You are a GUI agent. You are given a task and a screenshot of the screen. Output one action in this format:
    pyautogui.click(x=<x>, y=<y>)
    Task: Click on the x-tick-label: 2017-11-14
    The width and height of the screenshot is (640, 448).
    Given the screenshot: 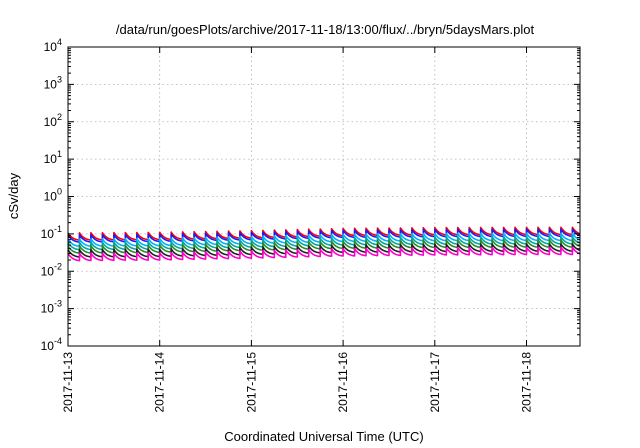 What is the action you would take?
    pyautogui.click(x=160, y=382)
    